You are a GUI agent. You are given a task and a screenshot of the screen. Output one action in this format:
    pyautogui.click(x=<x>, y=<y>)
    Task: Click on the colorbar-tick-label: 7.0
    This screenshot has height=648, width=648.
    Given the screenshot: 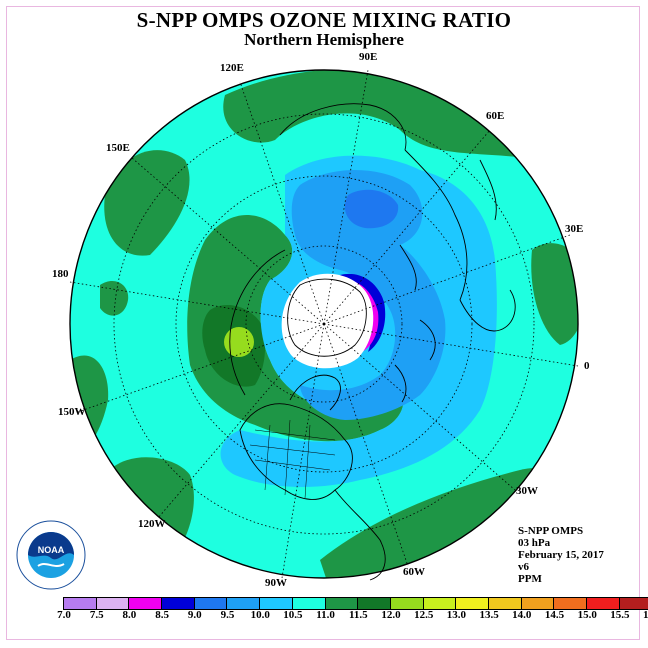 What is the action you would take?
    pyautogui.click(x=64, y=615)
    